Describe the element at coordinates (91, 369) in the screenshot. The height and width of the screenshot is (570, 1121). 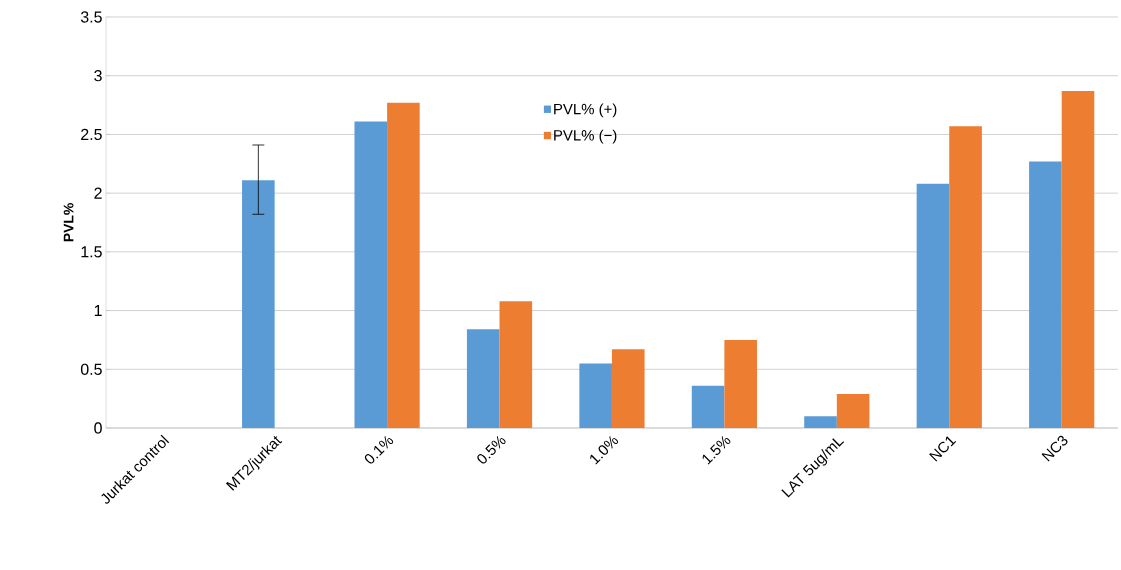
I see `y-tick-label: 0.5` at that location.